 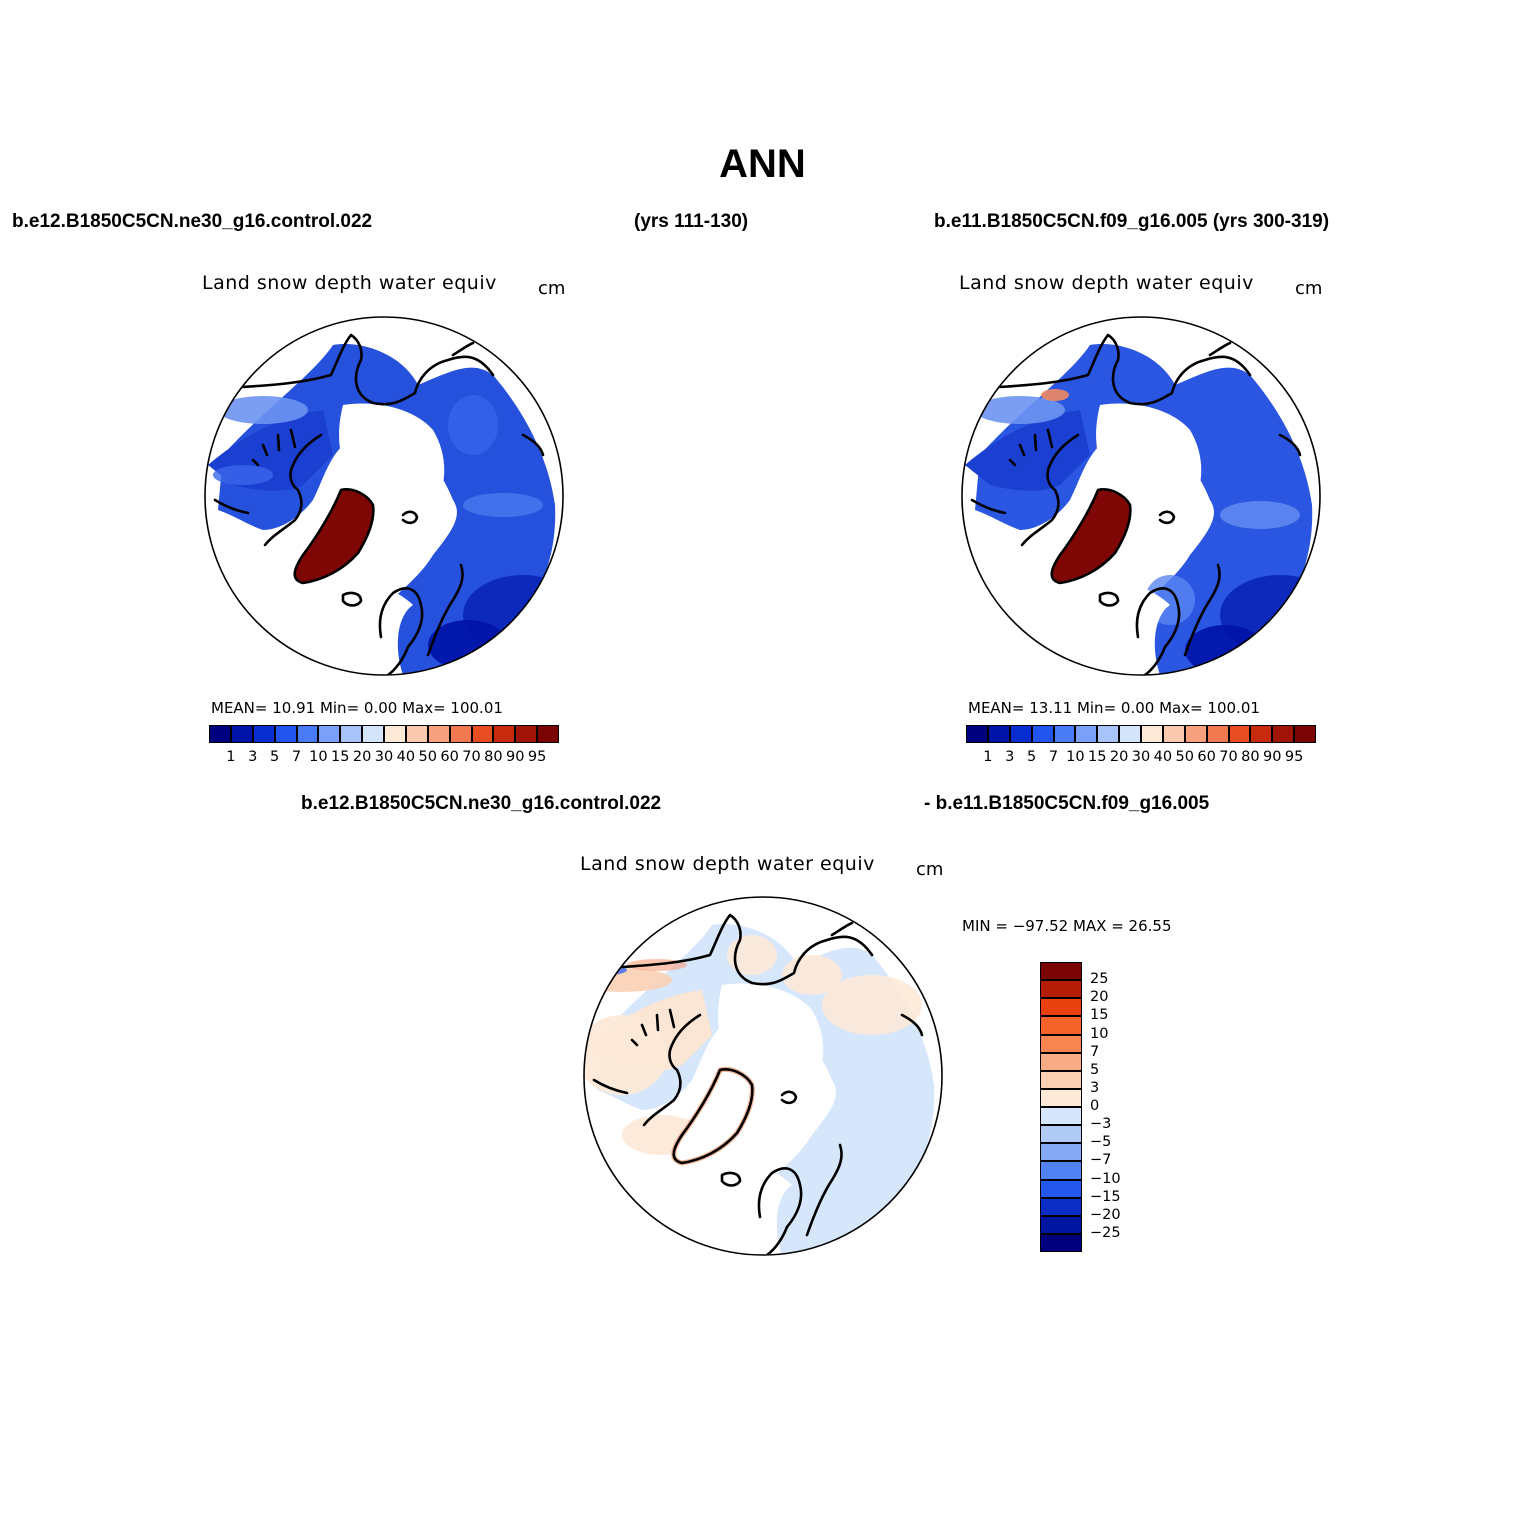 I want to click on diff-colorbar, so click(x=1061, y=1107).